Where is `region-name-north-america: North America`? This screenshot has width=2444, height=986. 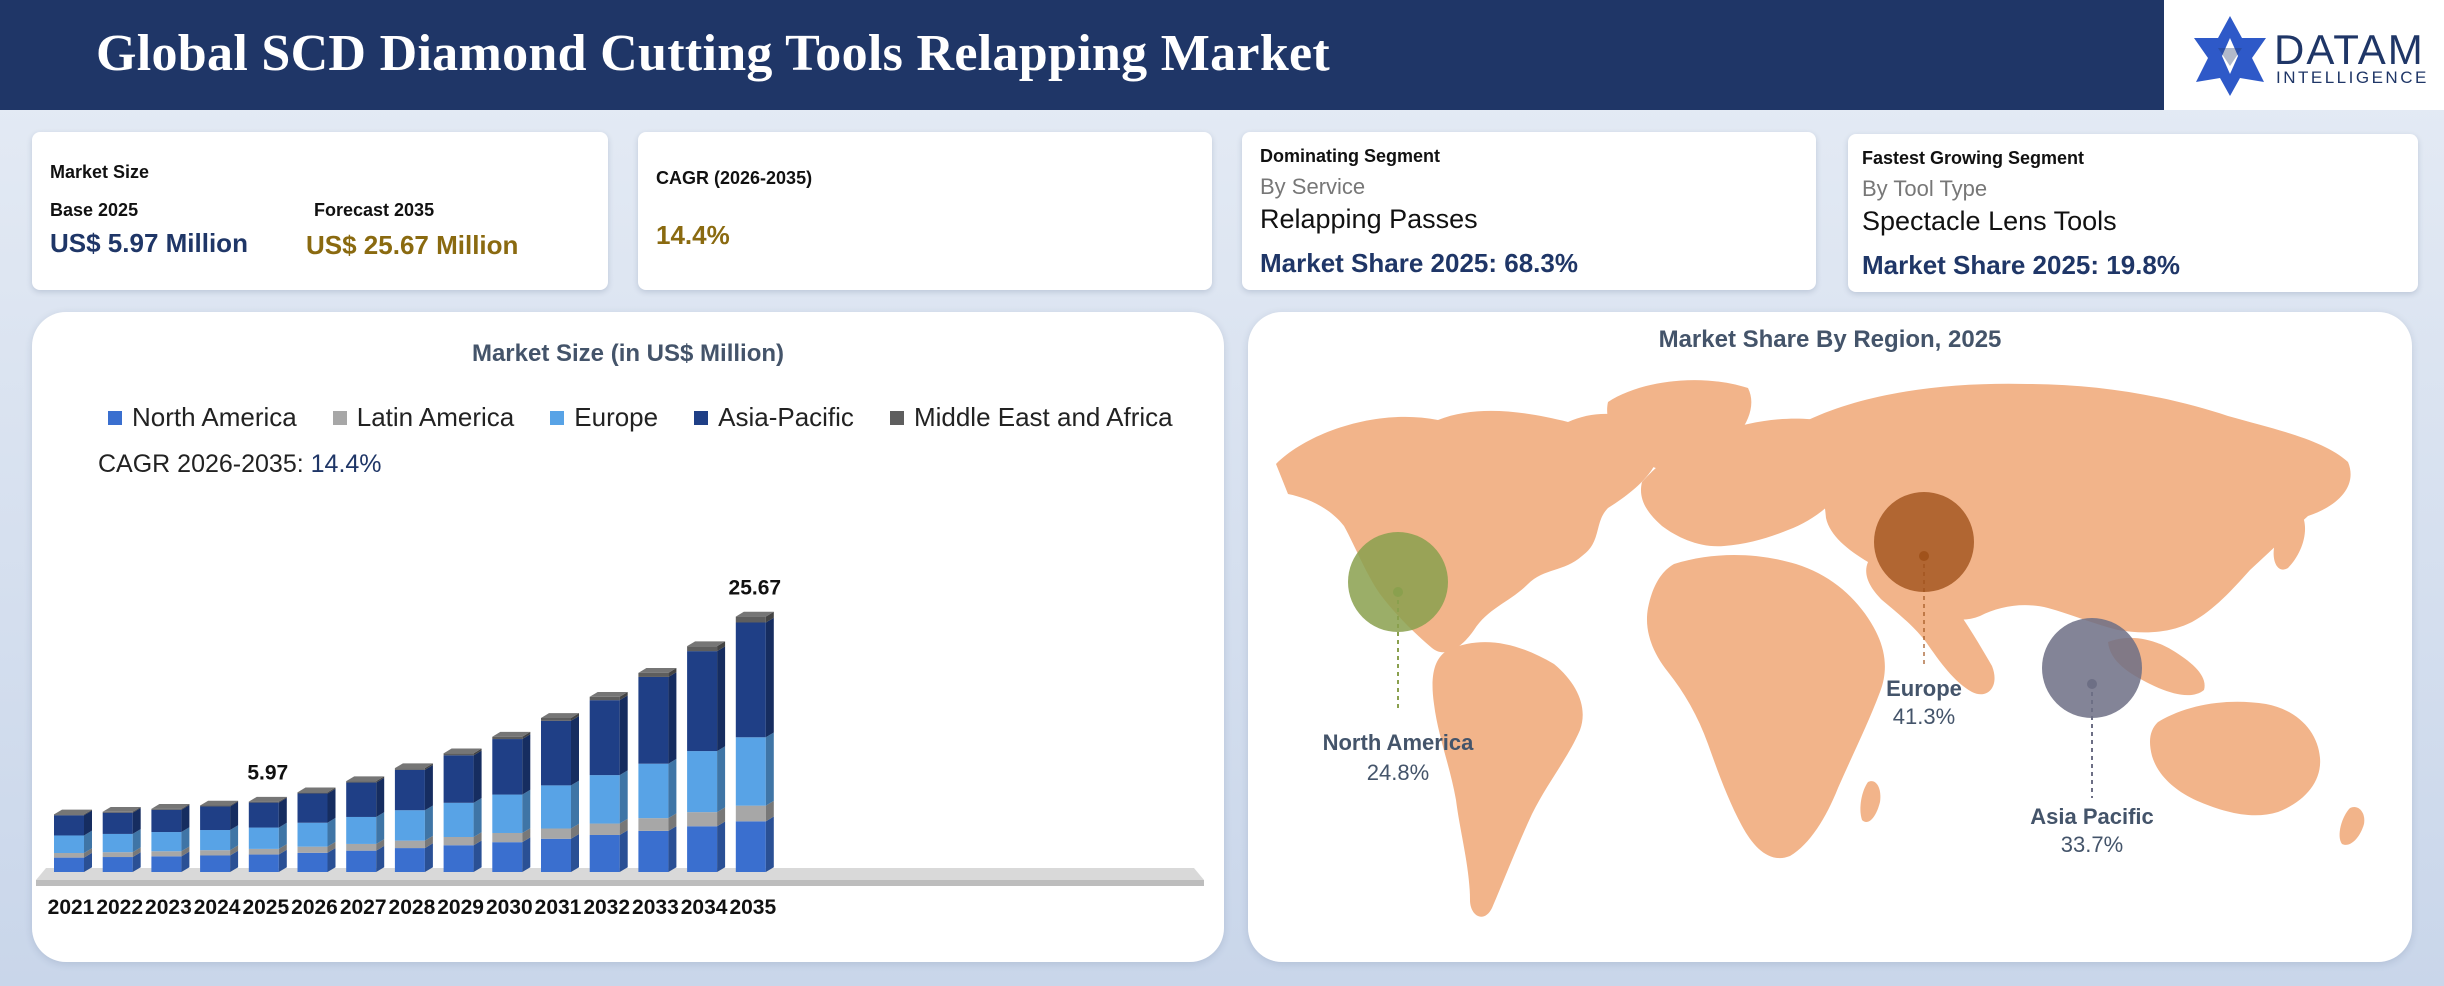
region-name-north-america: North America is located at coordinates (1399, 742).